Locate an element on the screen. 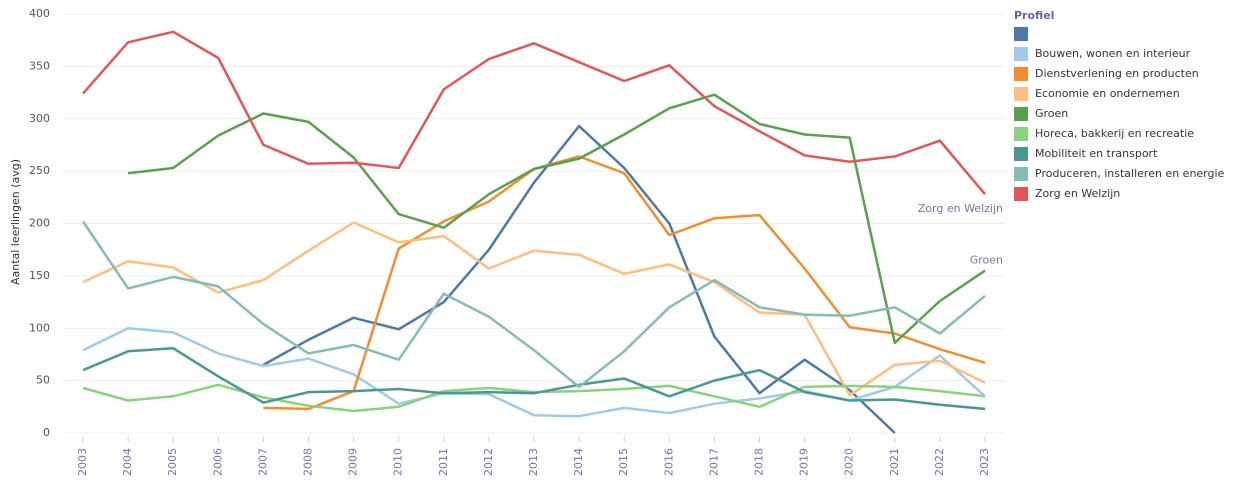  y-tick-label: 400 is located at coordinates (39, 13).